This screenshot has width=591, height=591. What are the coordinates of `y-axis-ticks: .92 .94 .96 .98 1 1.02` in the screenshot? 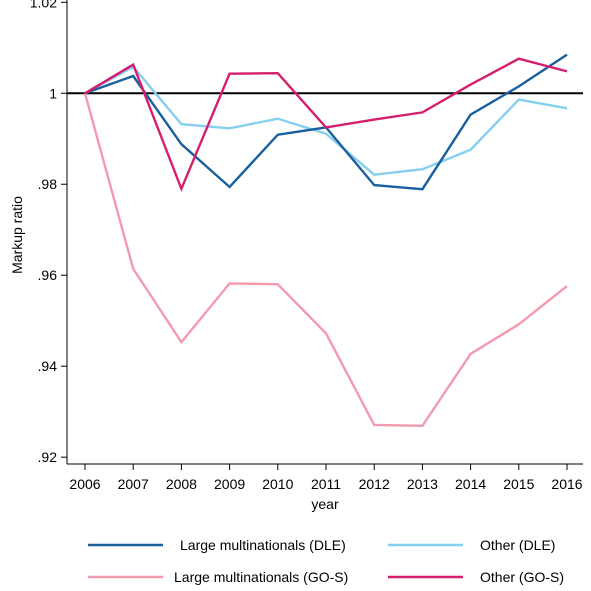 It's located at (48, 232).